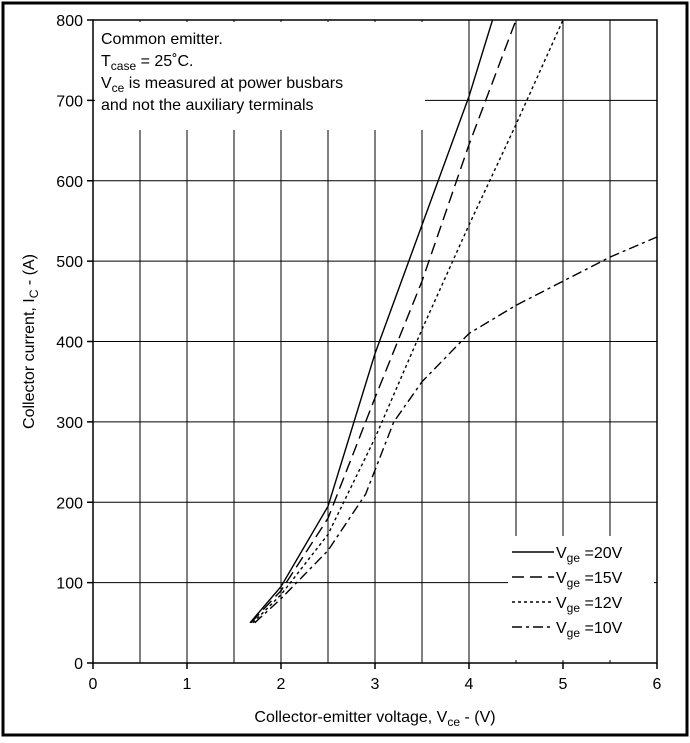 This screenshot has height=743, width=690. I want to click on y-tick-label: 300, so click(69, 423).